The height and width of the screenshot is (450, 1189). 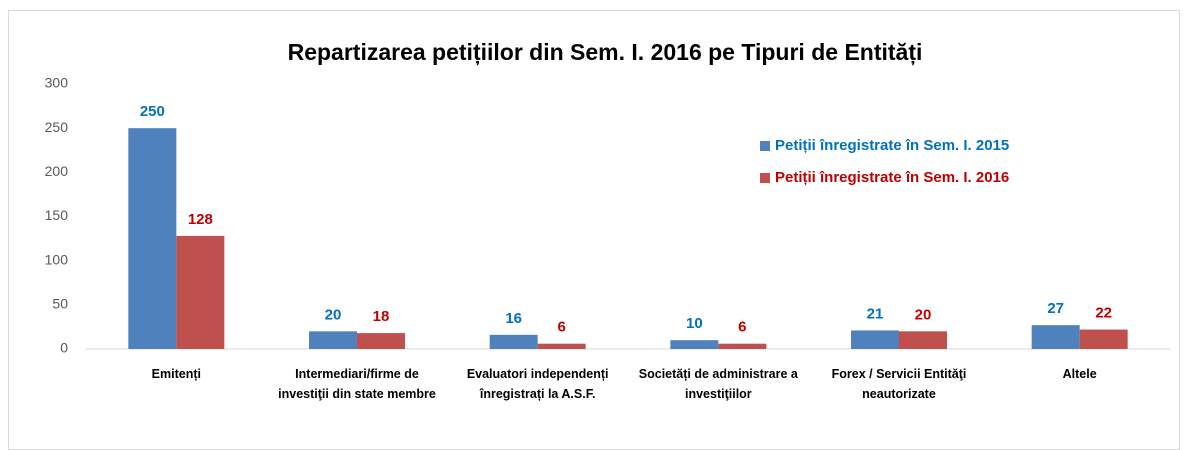 What do you see at coordinates (1103, 313) in the screenshot?
I see `data-label: 22` at bounding box center [1103, 313].